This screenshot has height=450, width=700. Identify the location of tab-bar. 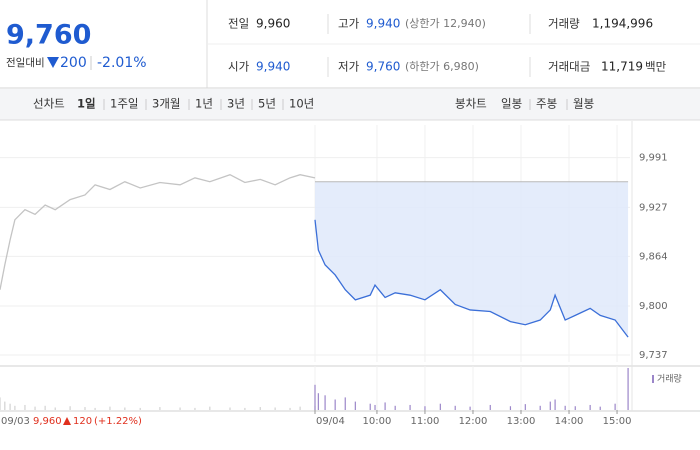
(350, 104).